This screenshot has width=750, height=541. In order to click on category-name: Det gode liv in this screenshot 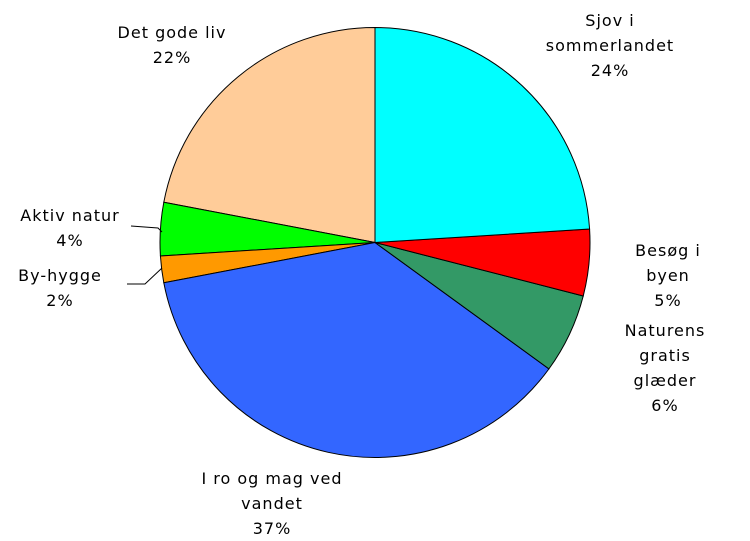, I will do `click(172, 32)`.